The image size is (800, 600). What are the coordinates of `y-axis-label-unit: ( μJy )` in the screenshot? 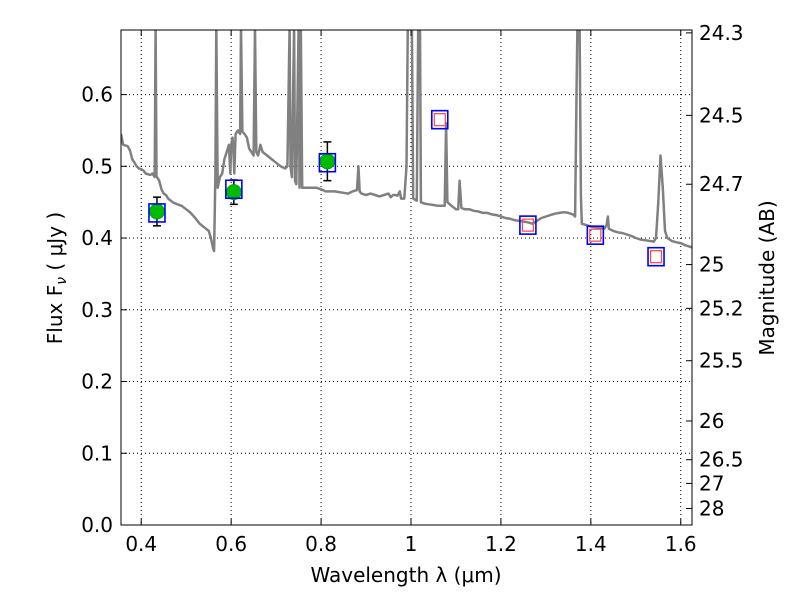 It's located at (55, 244).